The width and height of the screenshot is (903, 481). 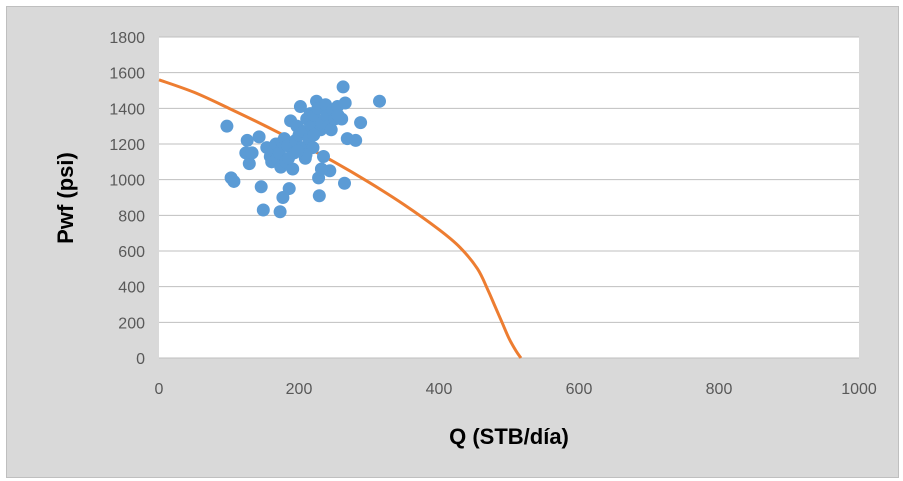 I want to click on data-points, so click(x=303, y=149).